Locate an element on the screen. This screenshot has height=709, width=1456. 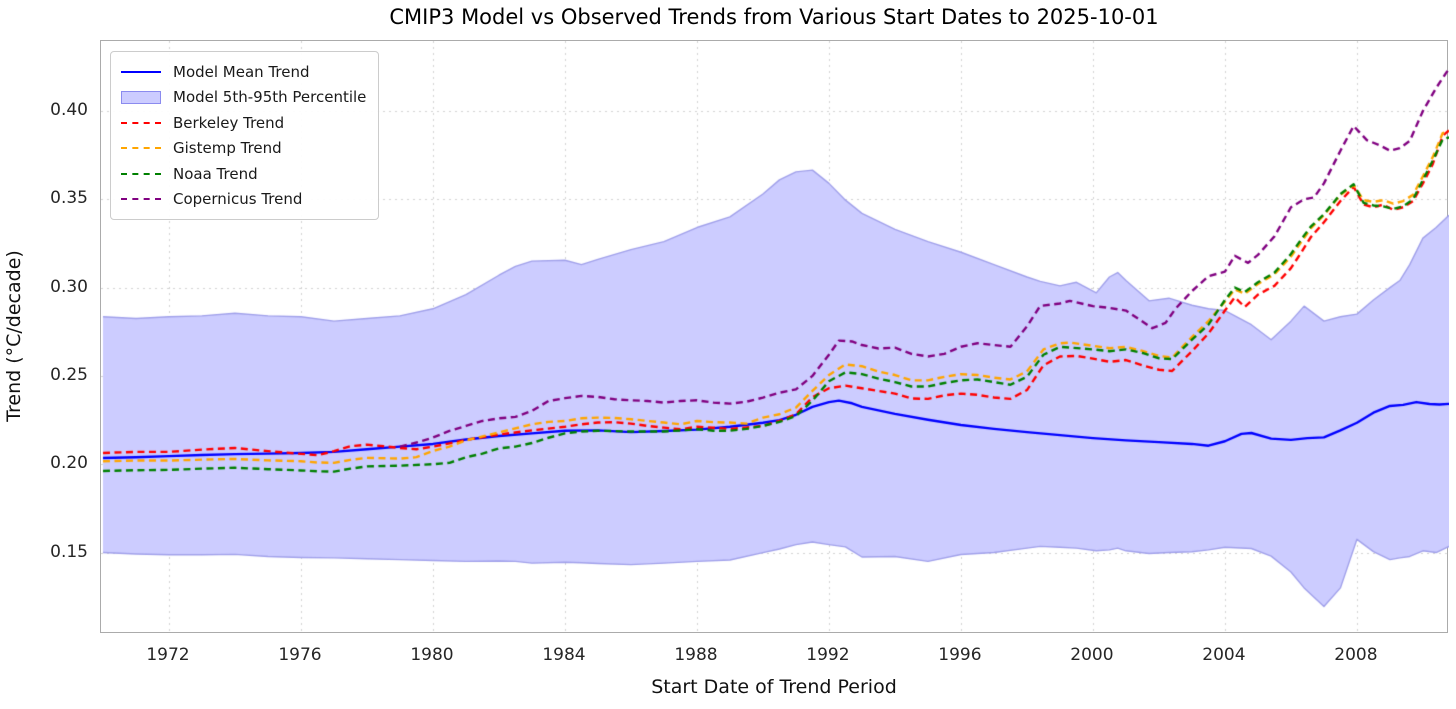
legend-item-label: Model Mean Trend is located at coordinates (241, 71).